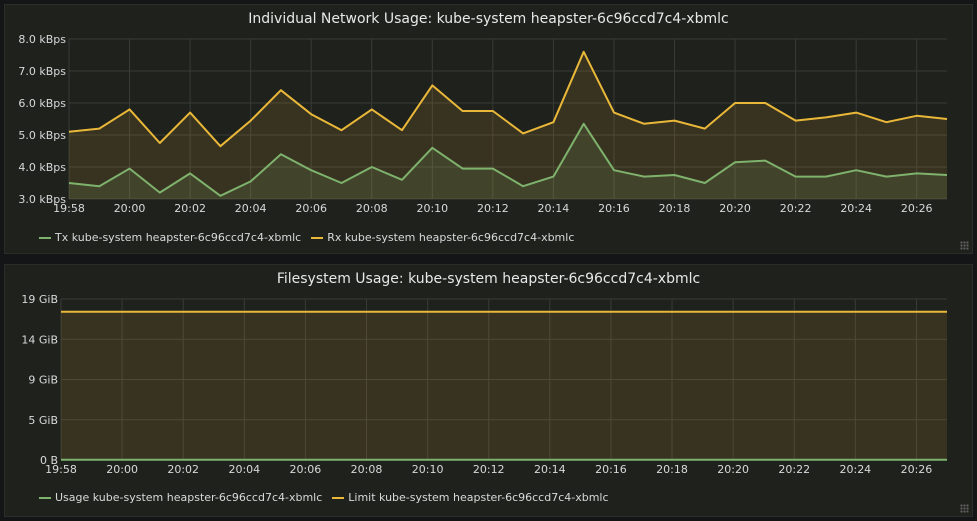 Image resolution: width=977 pixels, height=521 pixels. I want to click on y-tick-label: 8.0 kBps, so click(42, 39).